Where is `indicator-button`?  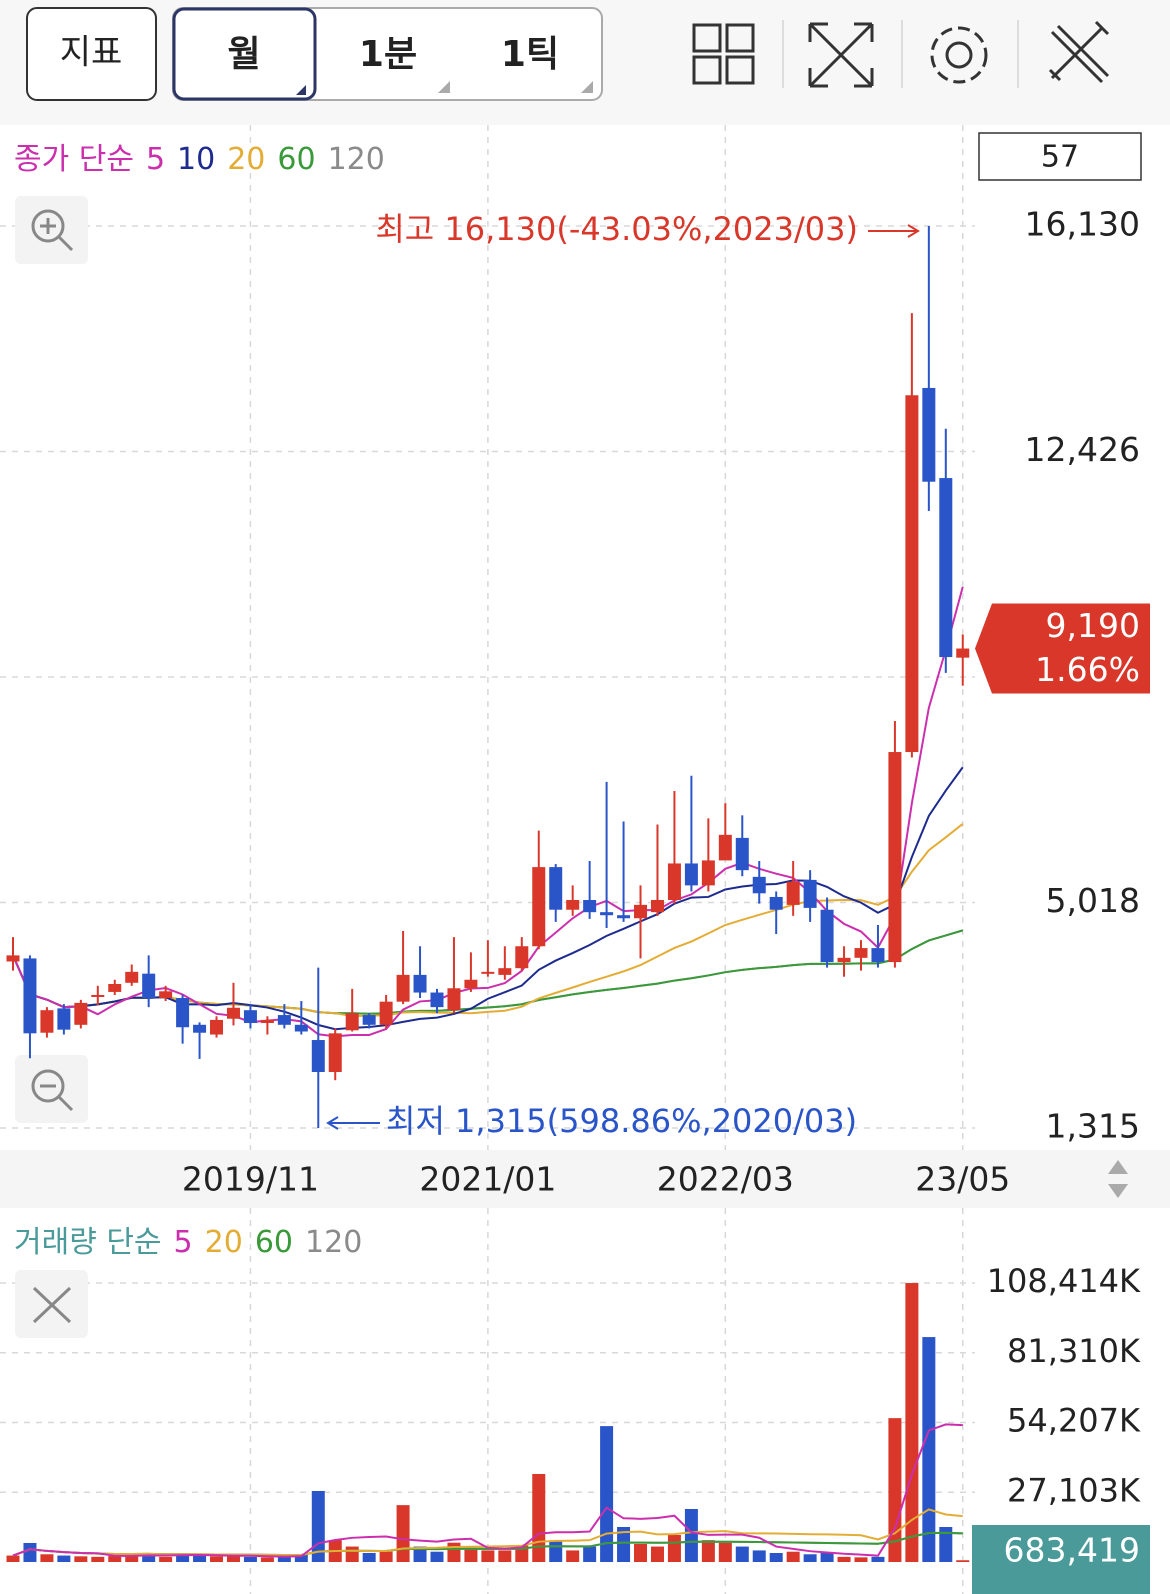
indicator-button is located at coordinates (91, 54).